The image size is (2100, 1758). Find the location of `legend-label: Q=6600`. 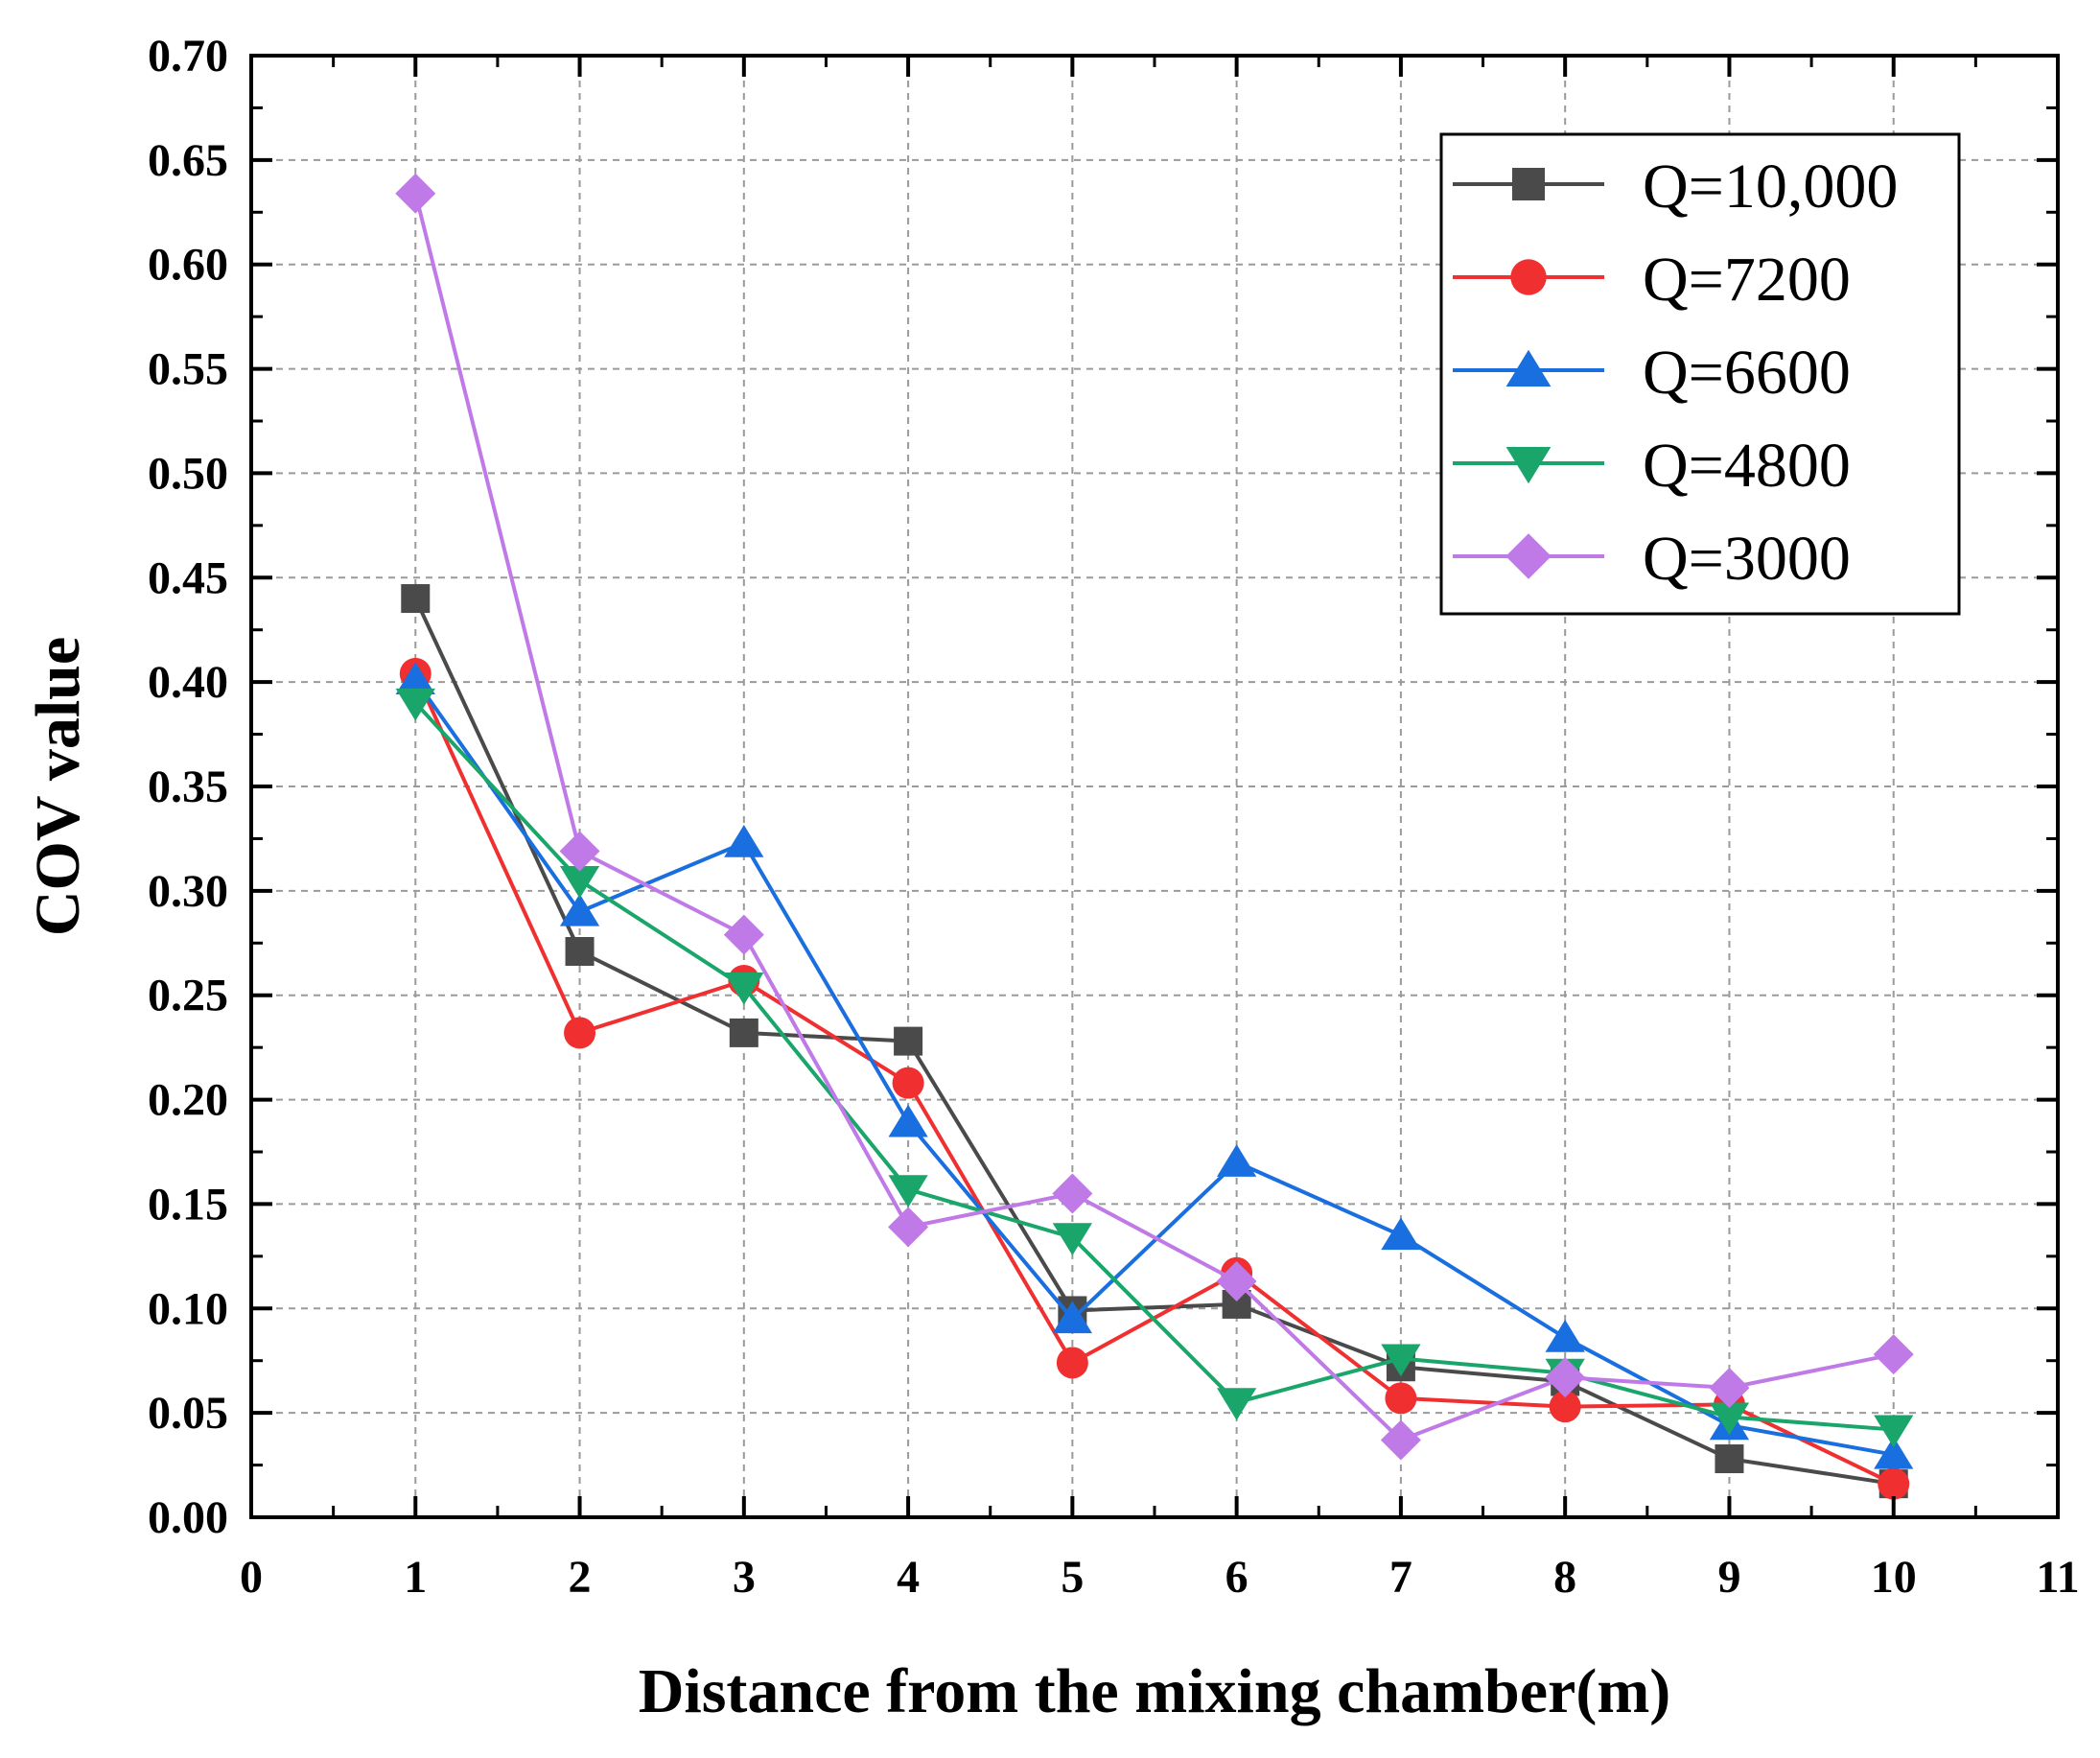

legend-label: Q=6600 is located at coordinates (1747, 373).